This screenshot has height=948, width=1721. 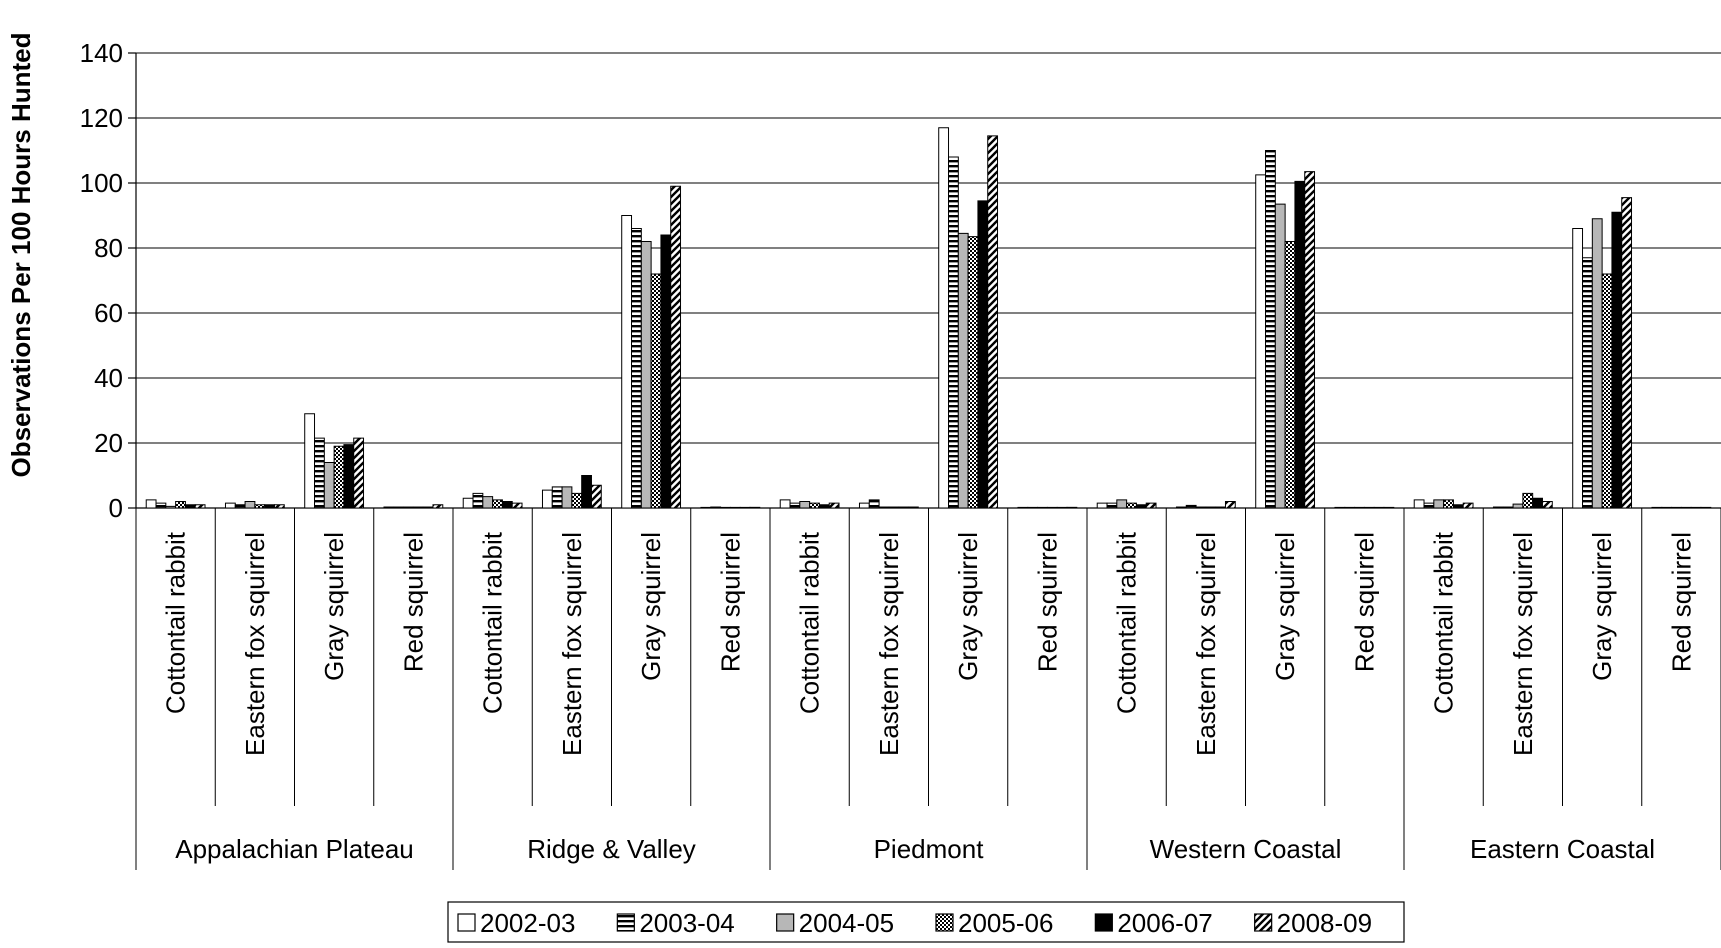 What do you see at coordinates (101, 53) in the screenshot?
I see `y-tick-label: 140` at bounding box center [101, 53].